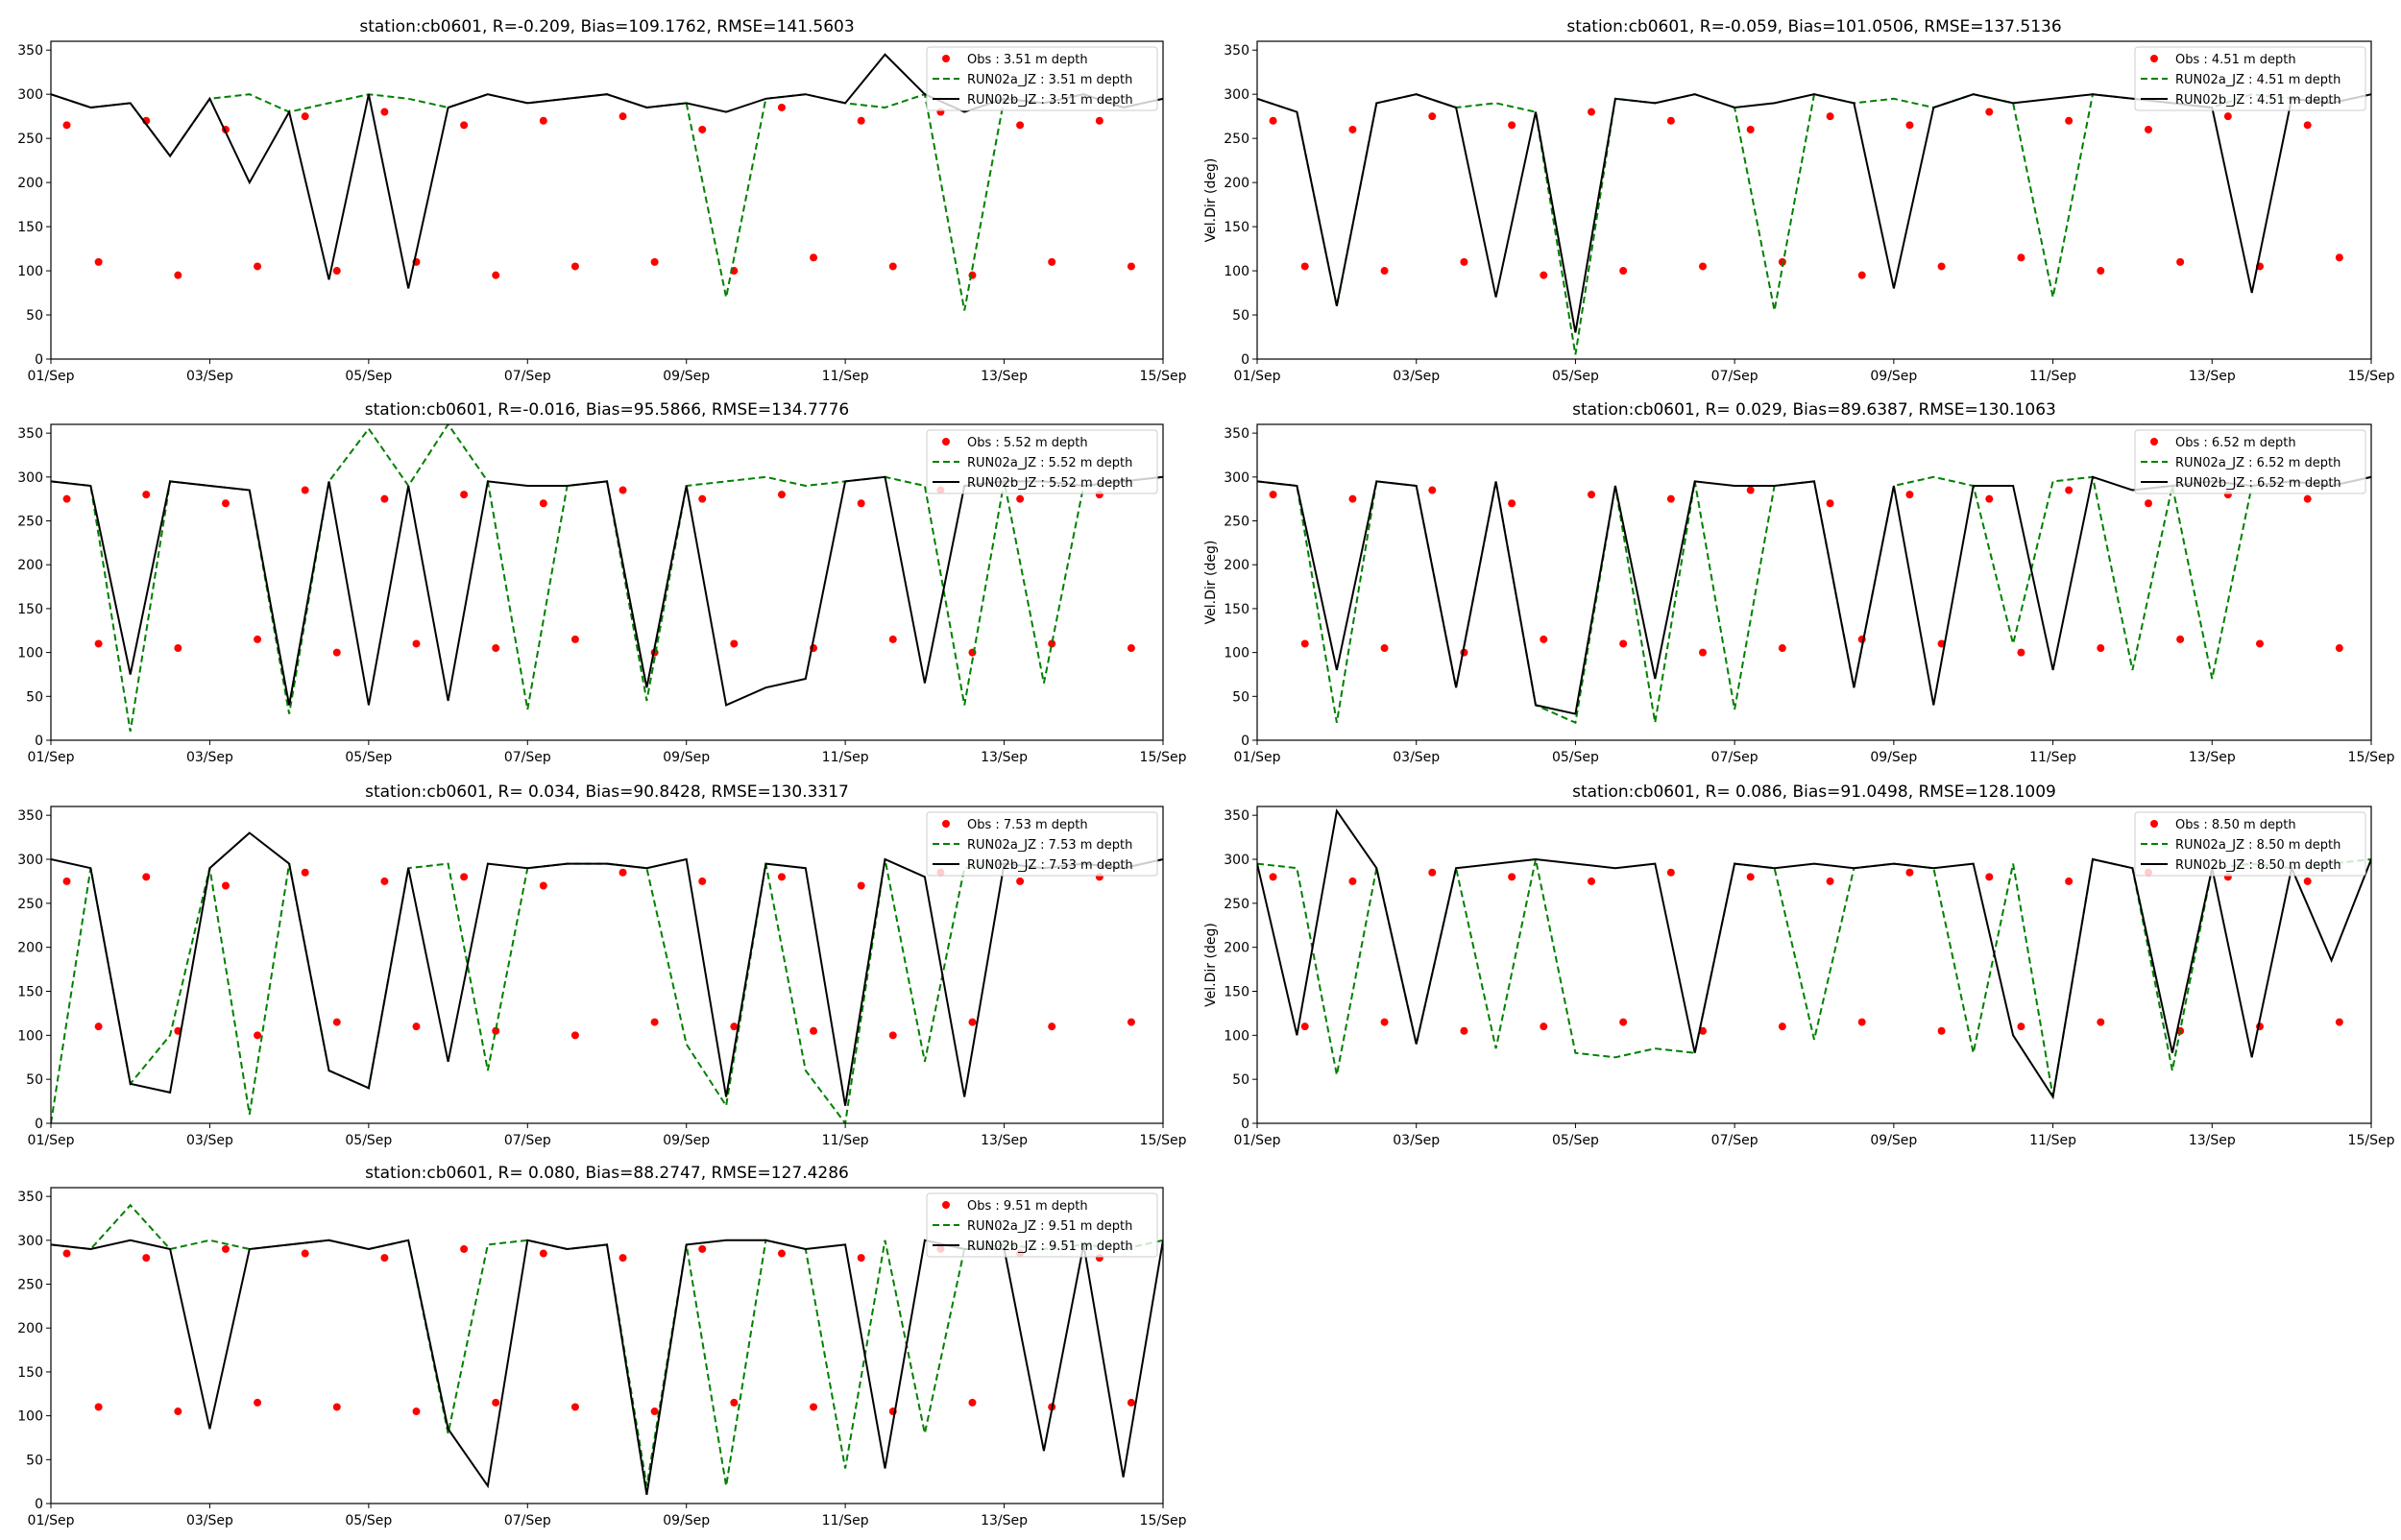 The height and width of the screenshot is (1540, 2401). What do you see at coordinates (2213, 758) in the screenshot?
I see `x-tick-label: 13/Sep` at bounding box center [2213, 758].